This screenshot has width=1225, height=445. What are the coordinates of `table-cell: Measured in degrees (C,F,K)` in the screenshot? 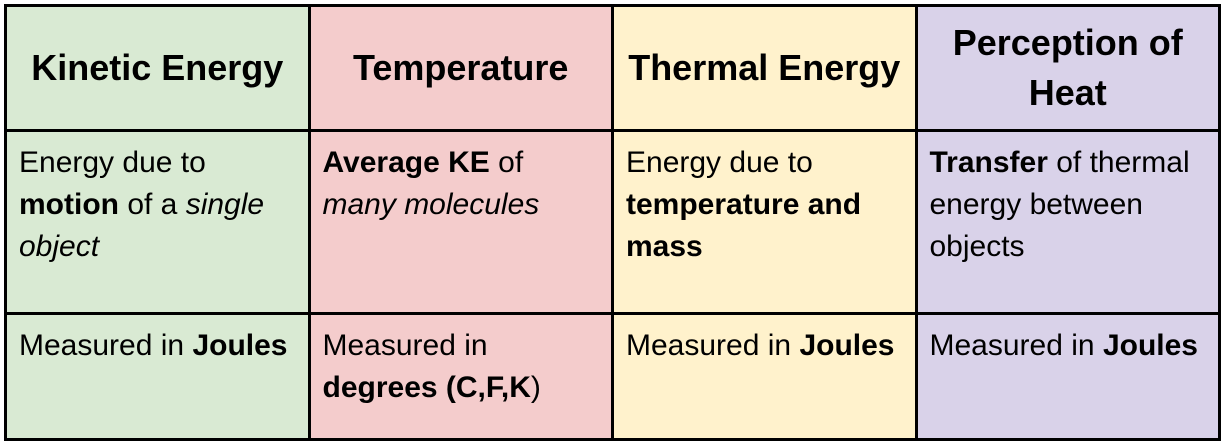 It's located at (460, 376).